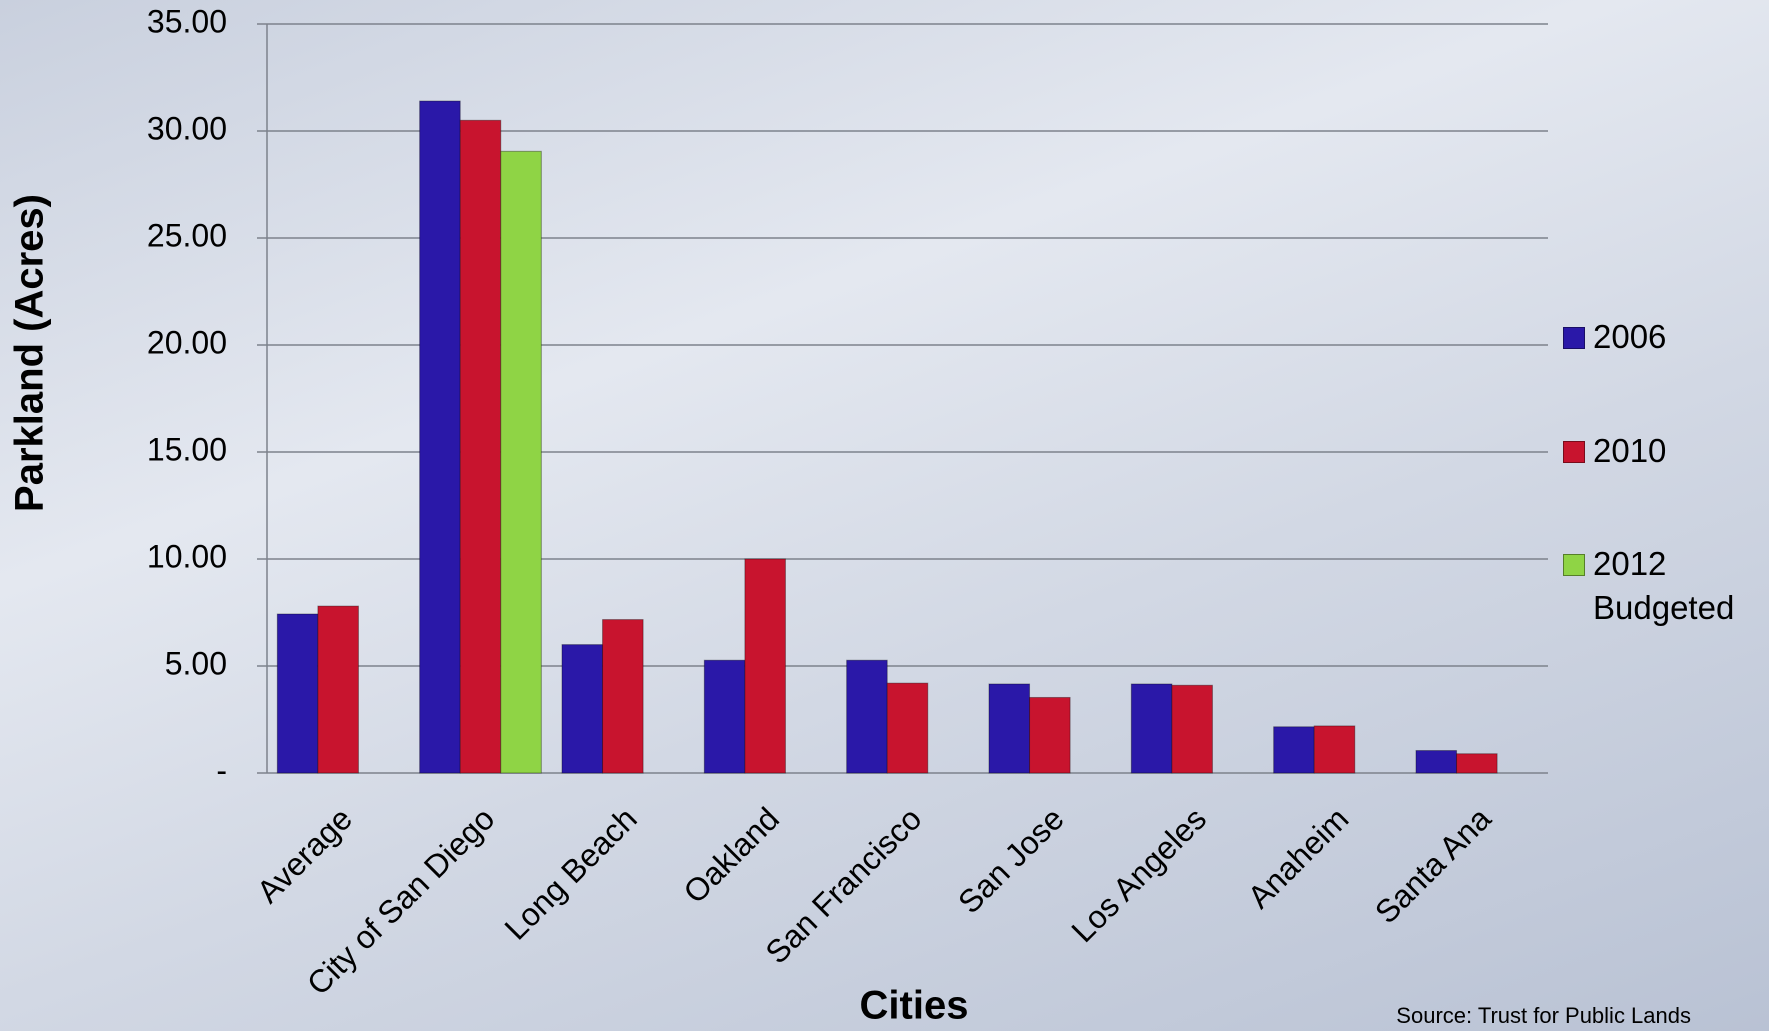  I want to click on legend-item: 2006, so click(1658, 337).